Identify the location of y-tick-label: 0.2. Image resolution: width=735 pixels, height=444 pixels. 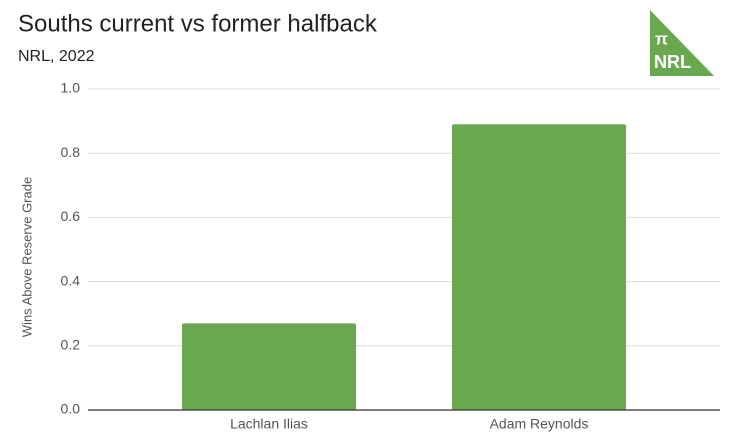
(71, 345).